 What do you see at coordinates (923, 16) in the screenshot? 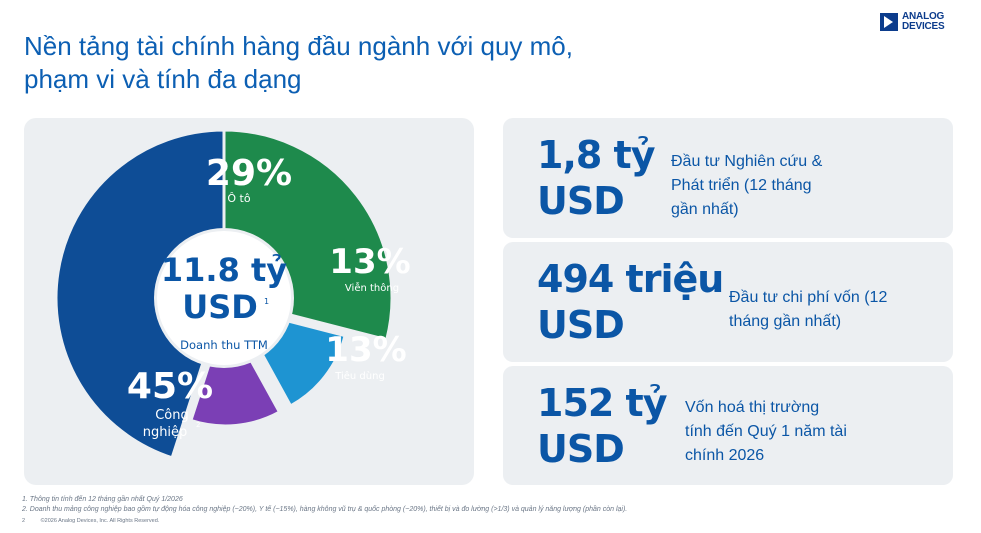
I see `logo-line1: ANALOG` at bounding box center [923, 16].